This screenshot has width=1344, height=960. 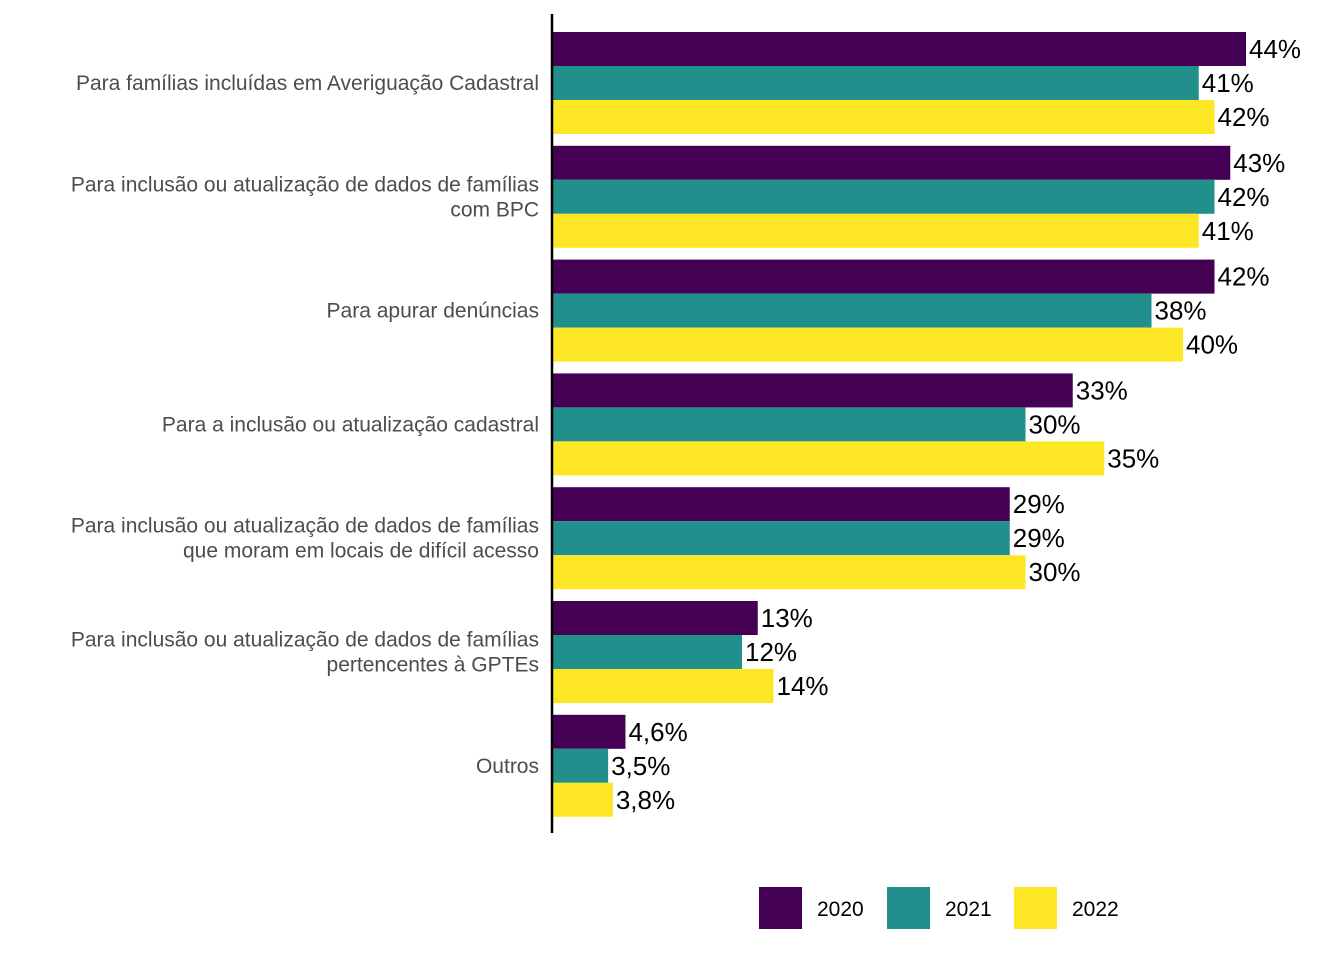 What do you see at coordinates (1039, 538) in the screenshot?
I see `data-label-2021: 29%` at bounding box center [1039, 538].